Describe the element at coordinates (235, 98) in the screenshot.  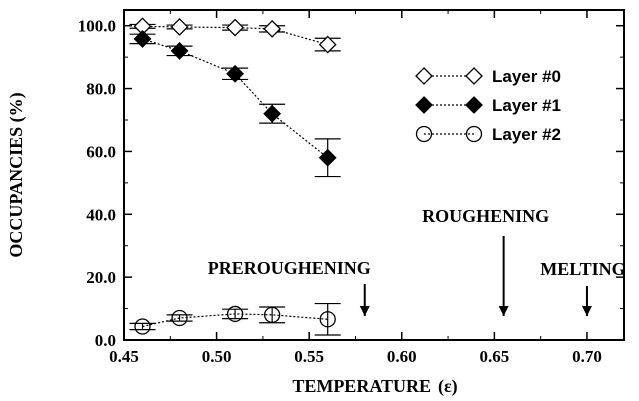
I see `series-line` at that location.